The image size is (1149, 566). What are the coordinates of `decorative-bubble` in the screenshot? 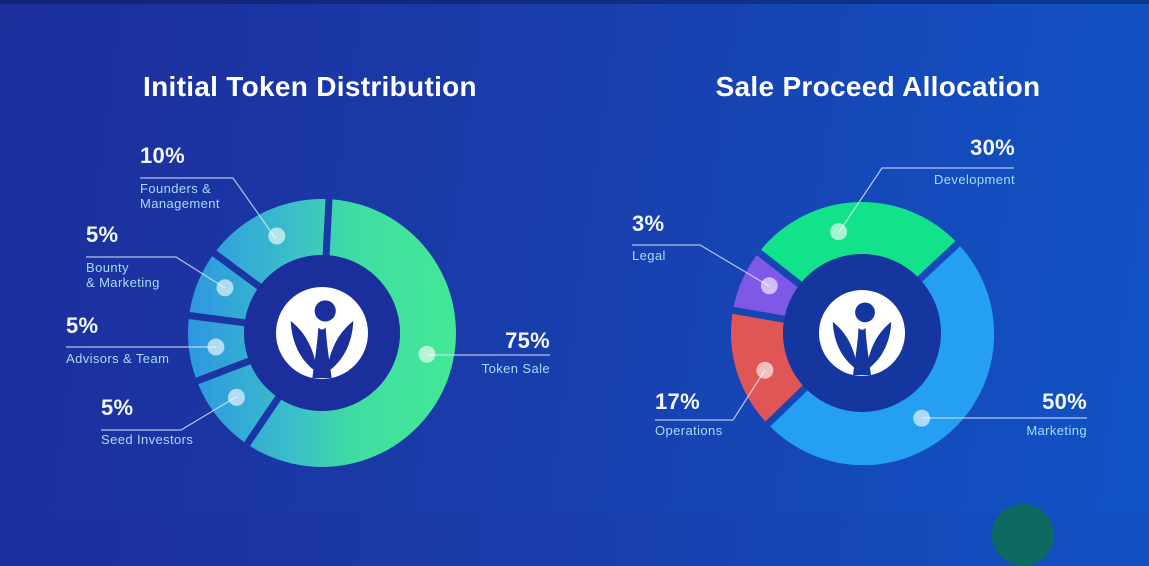 It's located at (1023, 535).